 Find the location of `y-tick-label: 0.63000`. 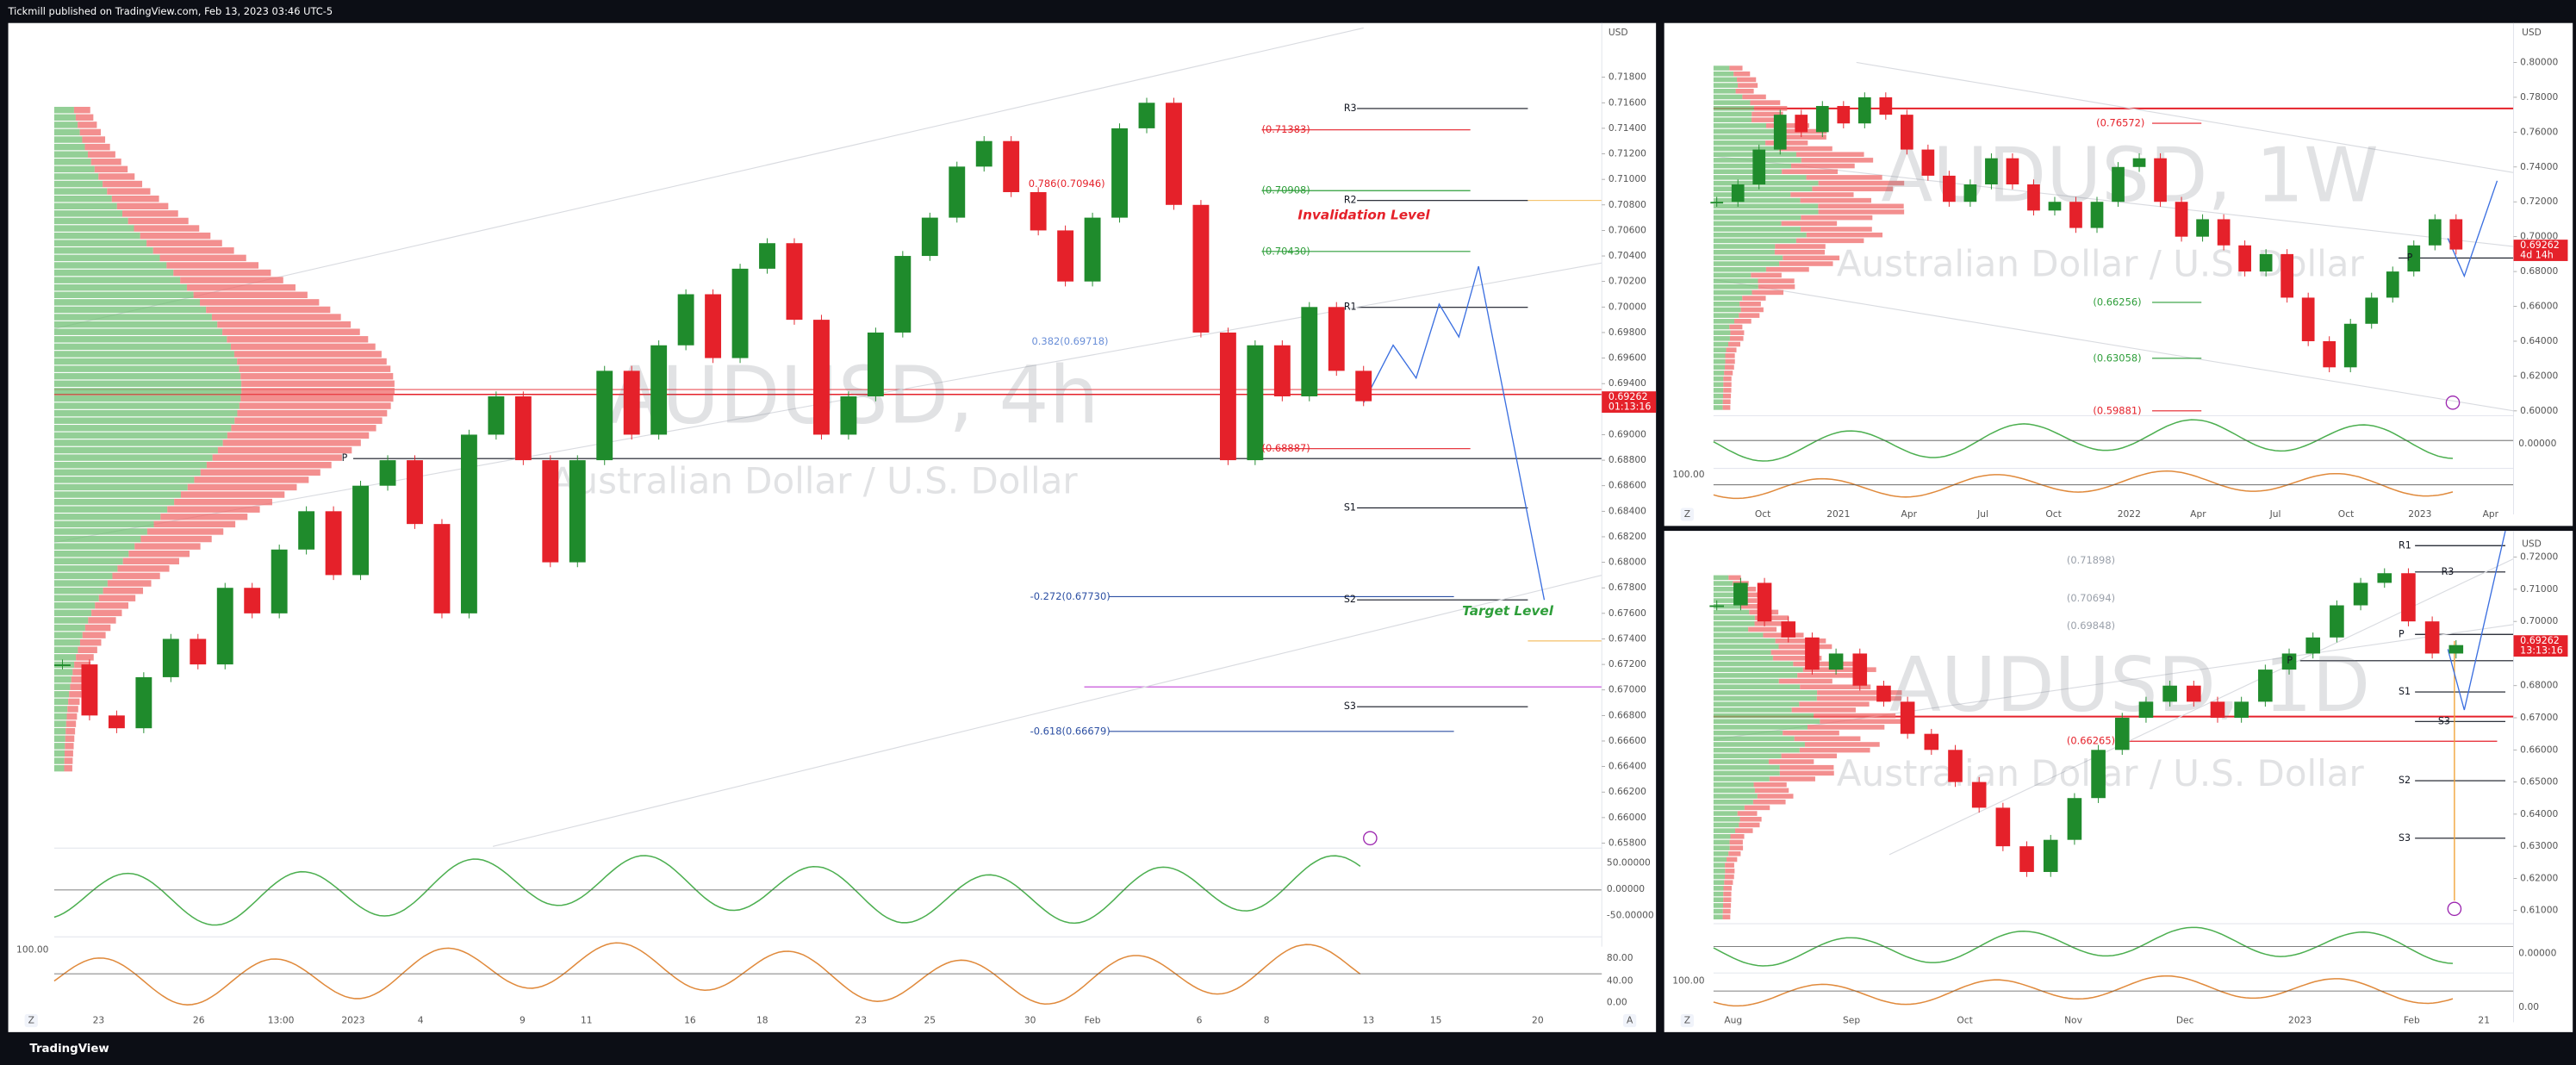

y-tick-label: 0.63000 is located at coordinates (2539, 845).